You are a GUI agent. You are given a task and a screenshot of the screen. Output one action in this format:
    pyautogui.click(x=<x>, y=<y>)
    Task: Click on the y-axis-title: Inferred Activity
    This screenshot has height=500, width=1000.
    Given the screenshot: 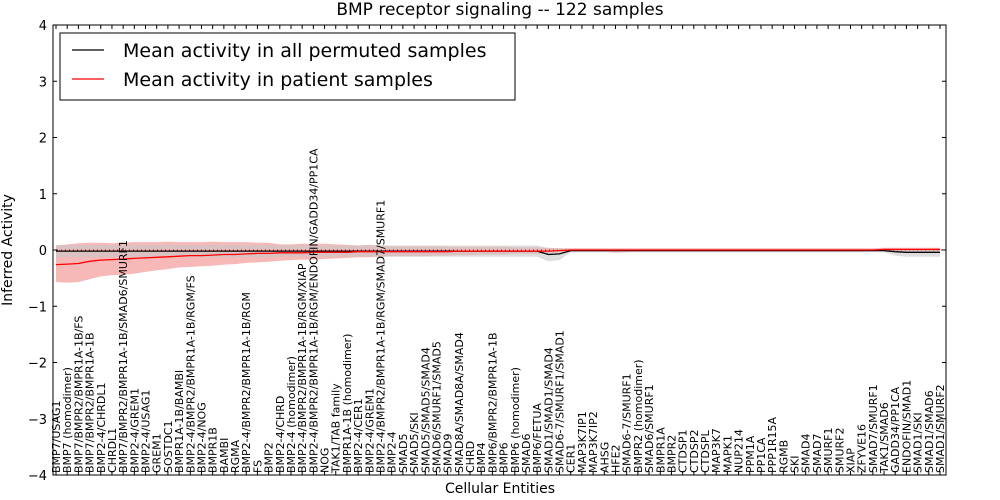 What is the action you would take?
    pyautogui.click(x=8, y=250)
    